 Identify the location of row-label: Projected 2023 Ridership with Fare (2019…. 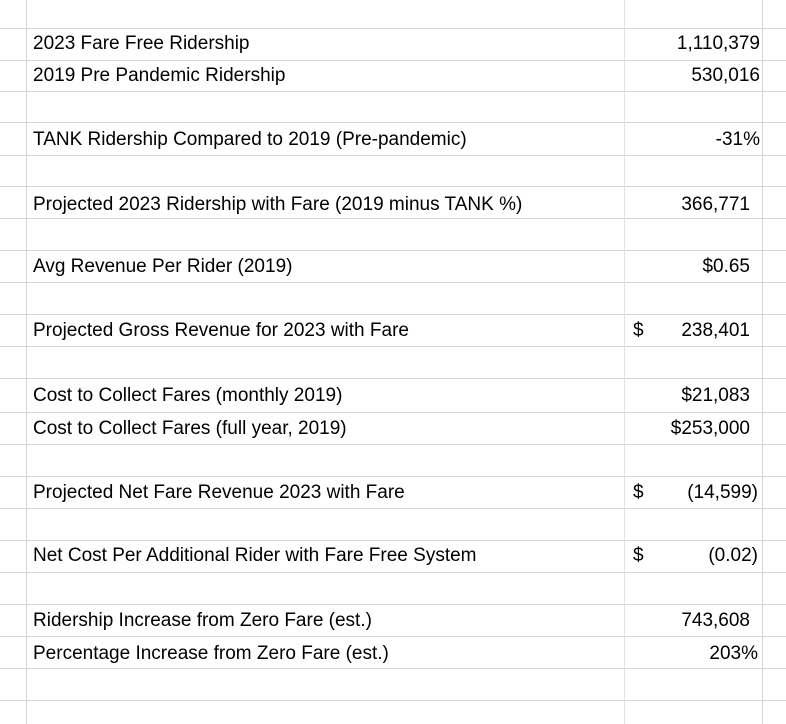
(278, 204).